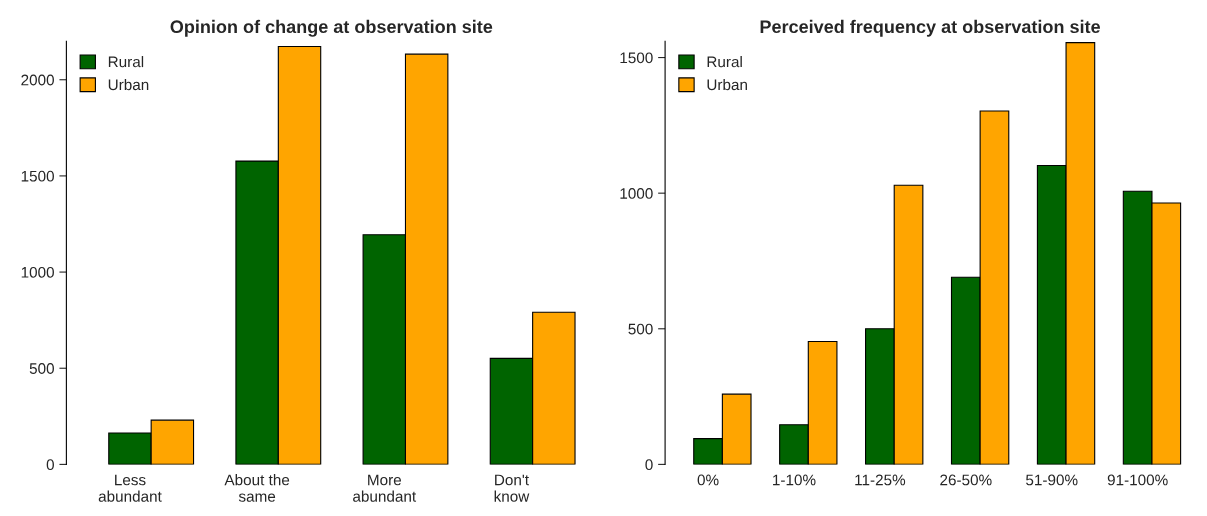 Image resolution: width=1207 pixels, height=516 pixels. Describe the element at coordinates (1137, 480) in the screenshot. I see `x-tick-label: 91-100%` at that location.